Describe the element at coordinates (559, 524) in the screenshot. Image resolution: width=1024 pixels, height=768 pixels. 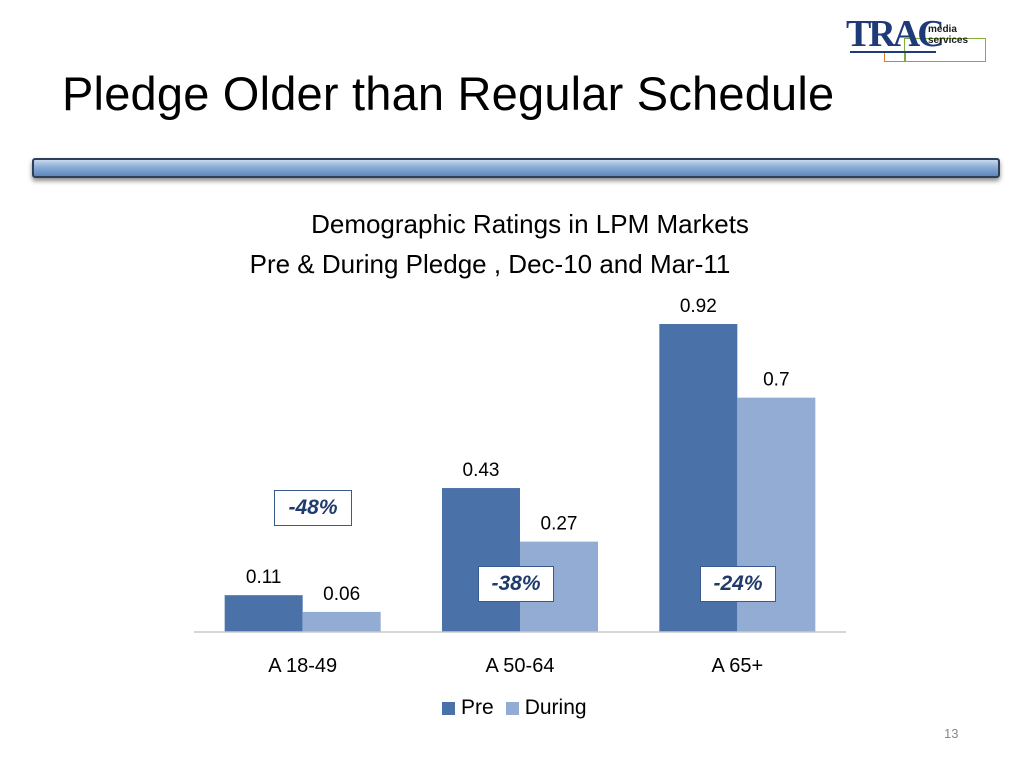
I see `value-label-during-2: 0.27` at that location.